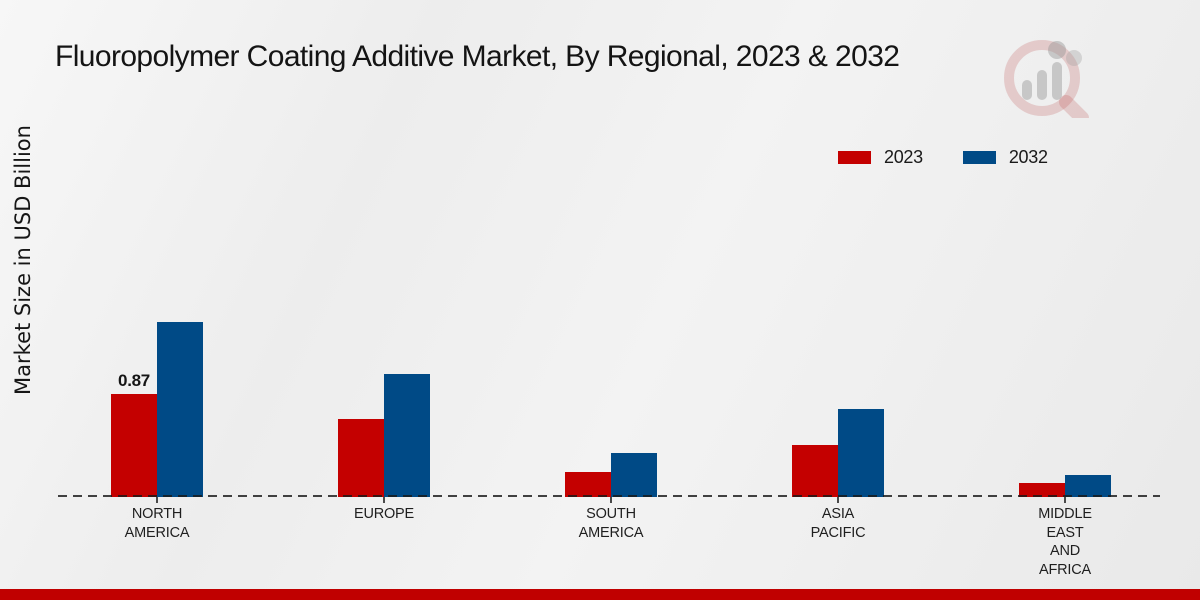  Describe the element at coordinates (588, 484) in the screenshot. I see `bar-2023-south-america` at that location.